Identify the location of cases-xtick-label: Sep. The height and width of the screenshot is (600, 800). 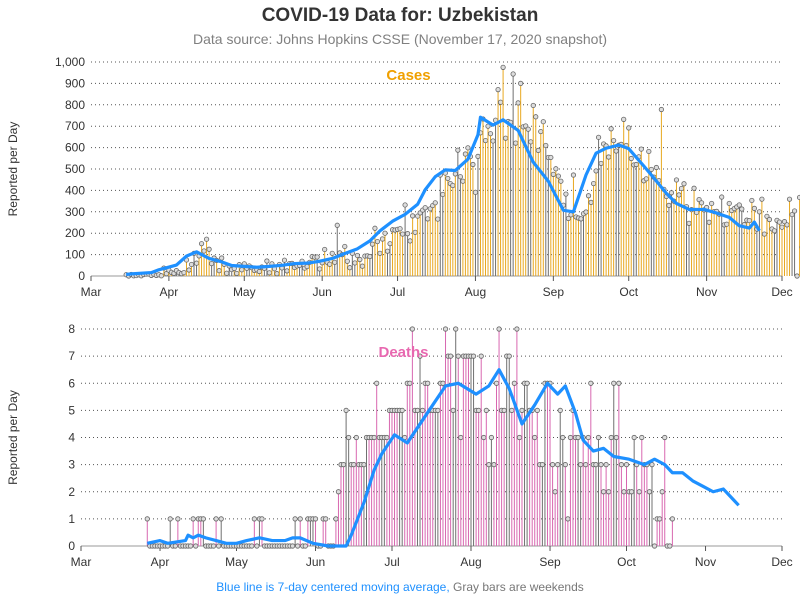
(554, 292).